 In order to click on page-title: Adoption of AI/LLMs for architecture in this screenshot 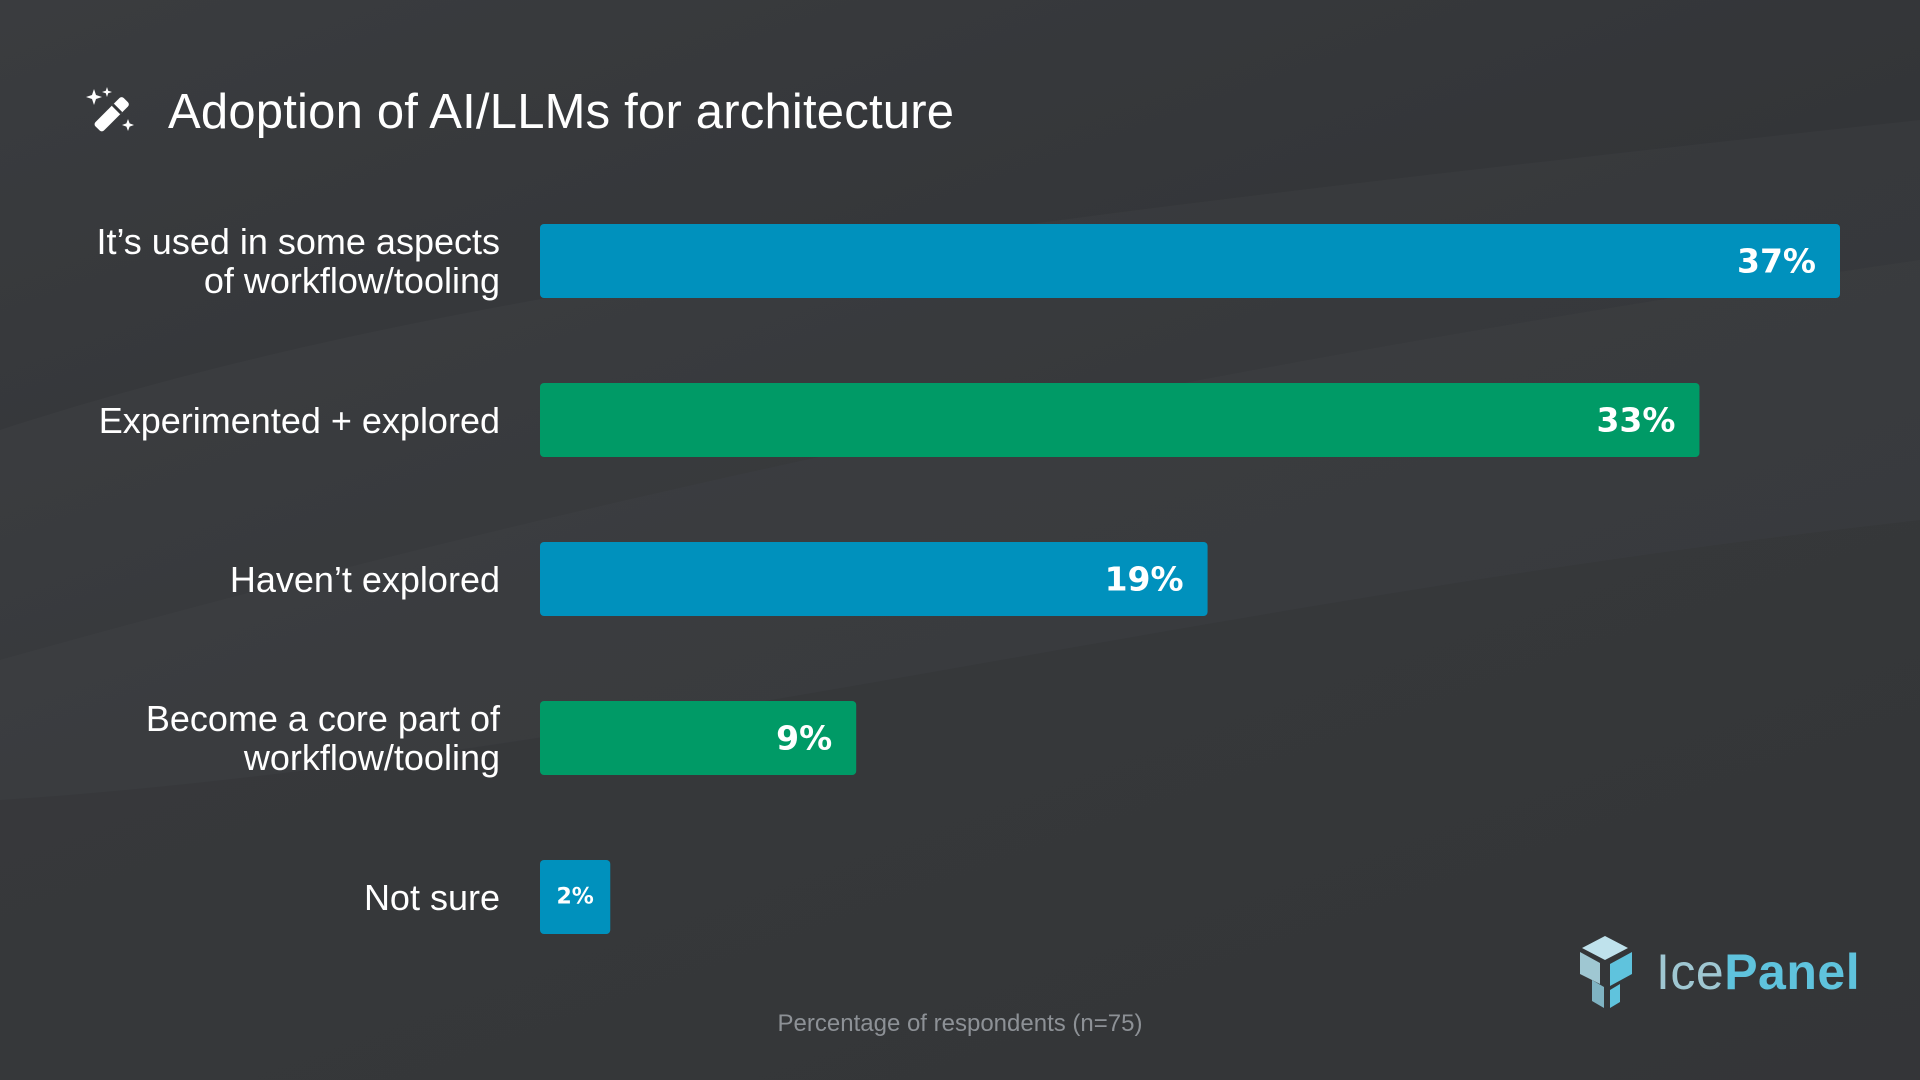, I will do `click(561, 112)`.